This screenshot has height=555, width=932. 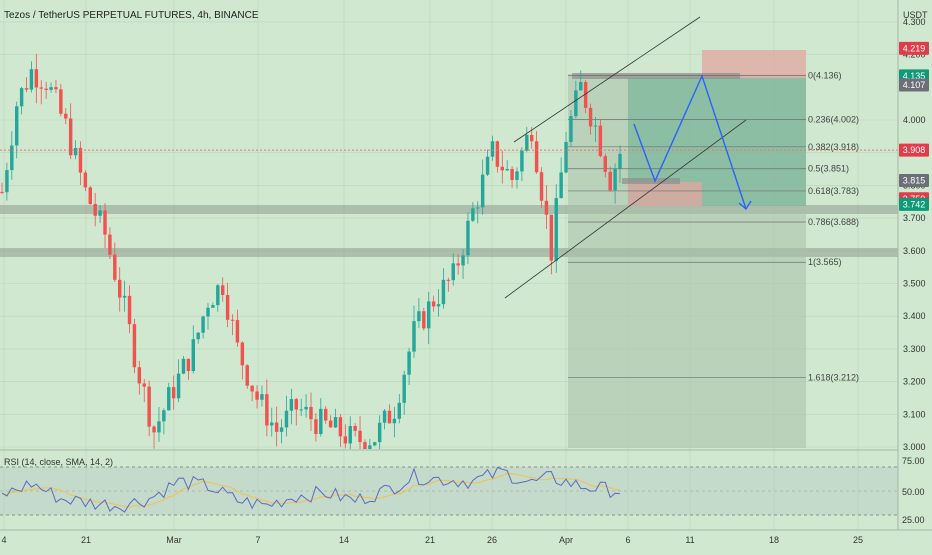 What do you see at coordinates (833, 191) in the screenshot?
I see `fib-level-label: 0.618(3.783)` at bounding box center [833, 191].